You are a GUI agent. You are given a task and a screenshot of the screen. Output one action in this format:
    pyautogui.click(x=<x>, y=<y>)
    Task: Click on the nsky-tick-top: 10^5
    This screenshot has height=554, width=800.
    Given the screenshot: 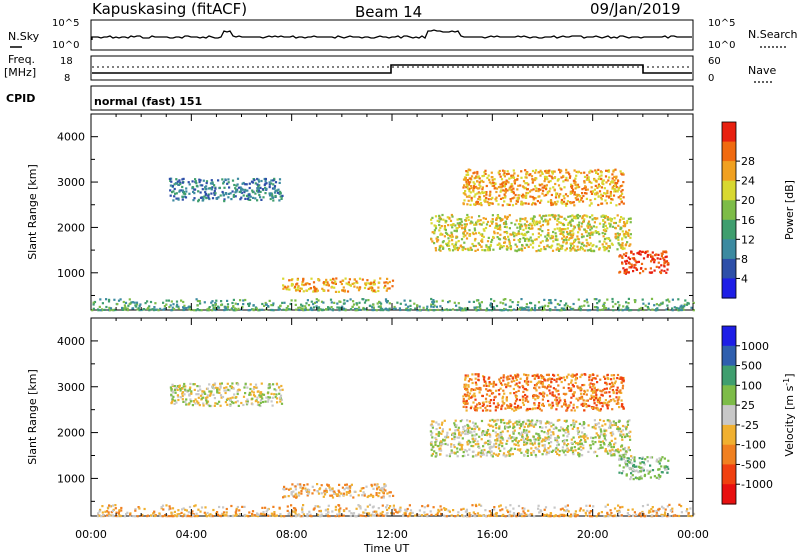 What is the action you would take?
    pyautogui.click(x=65, y=23)
    